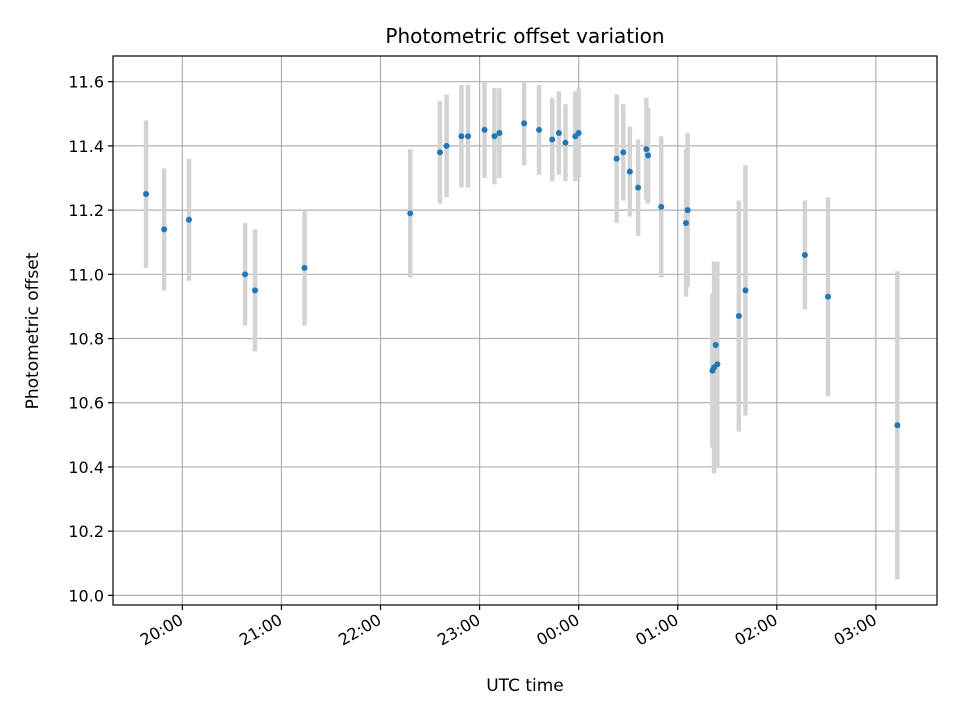 Image resolution: width=960 pixels, height=720 pixels. What do you see at coordinates (86, 146) in the screenshot?
I see `y-tick-label: 11.4` at bounding box center [86, 146].